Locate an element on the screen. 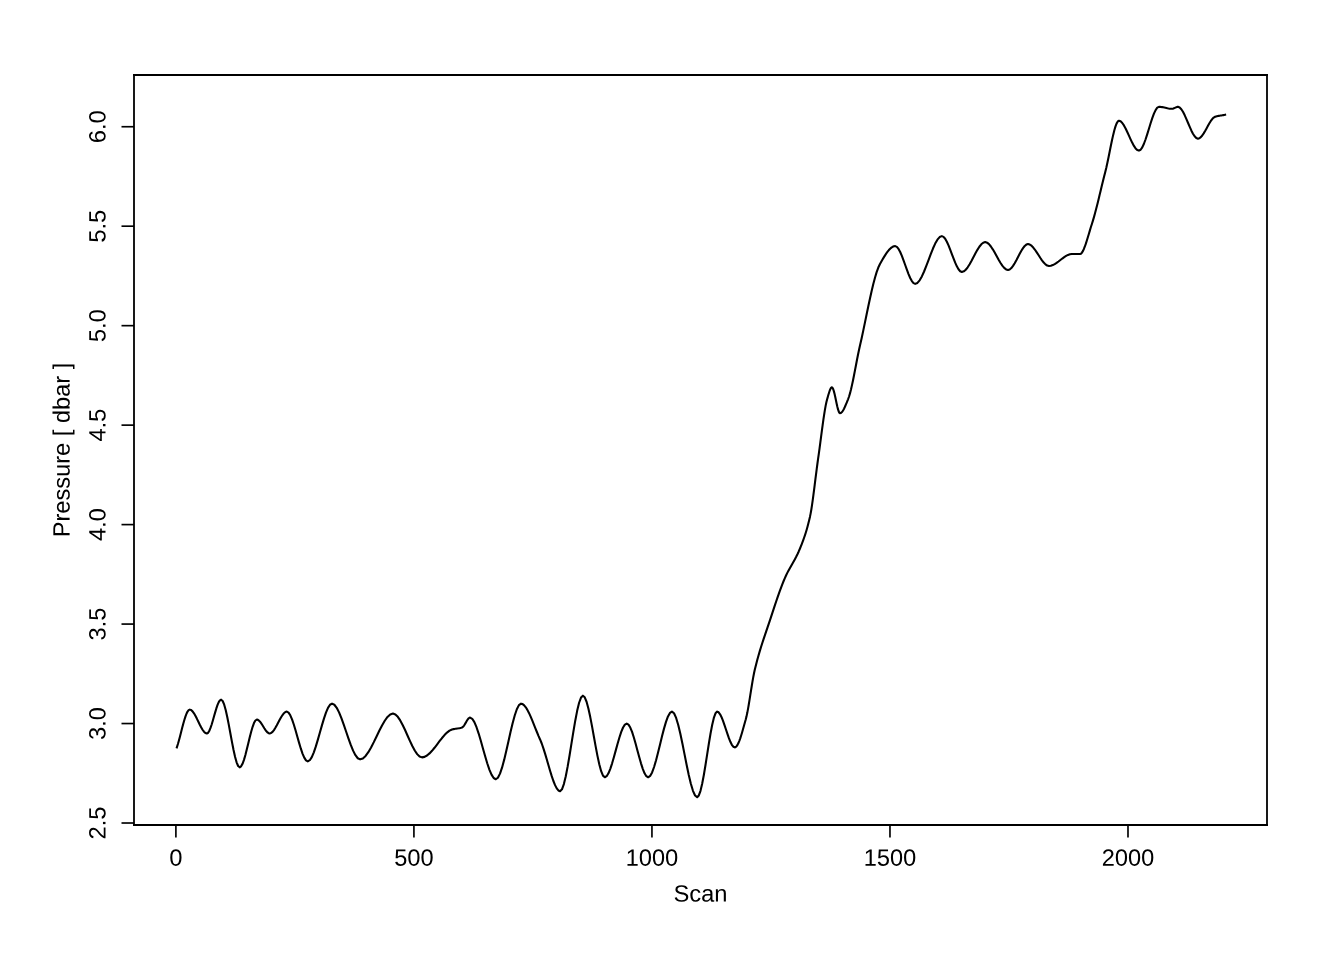 The width and height of the screenshot is (1344, 960). y-tick-label: 2.5 is located at coordinates (97, 823).